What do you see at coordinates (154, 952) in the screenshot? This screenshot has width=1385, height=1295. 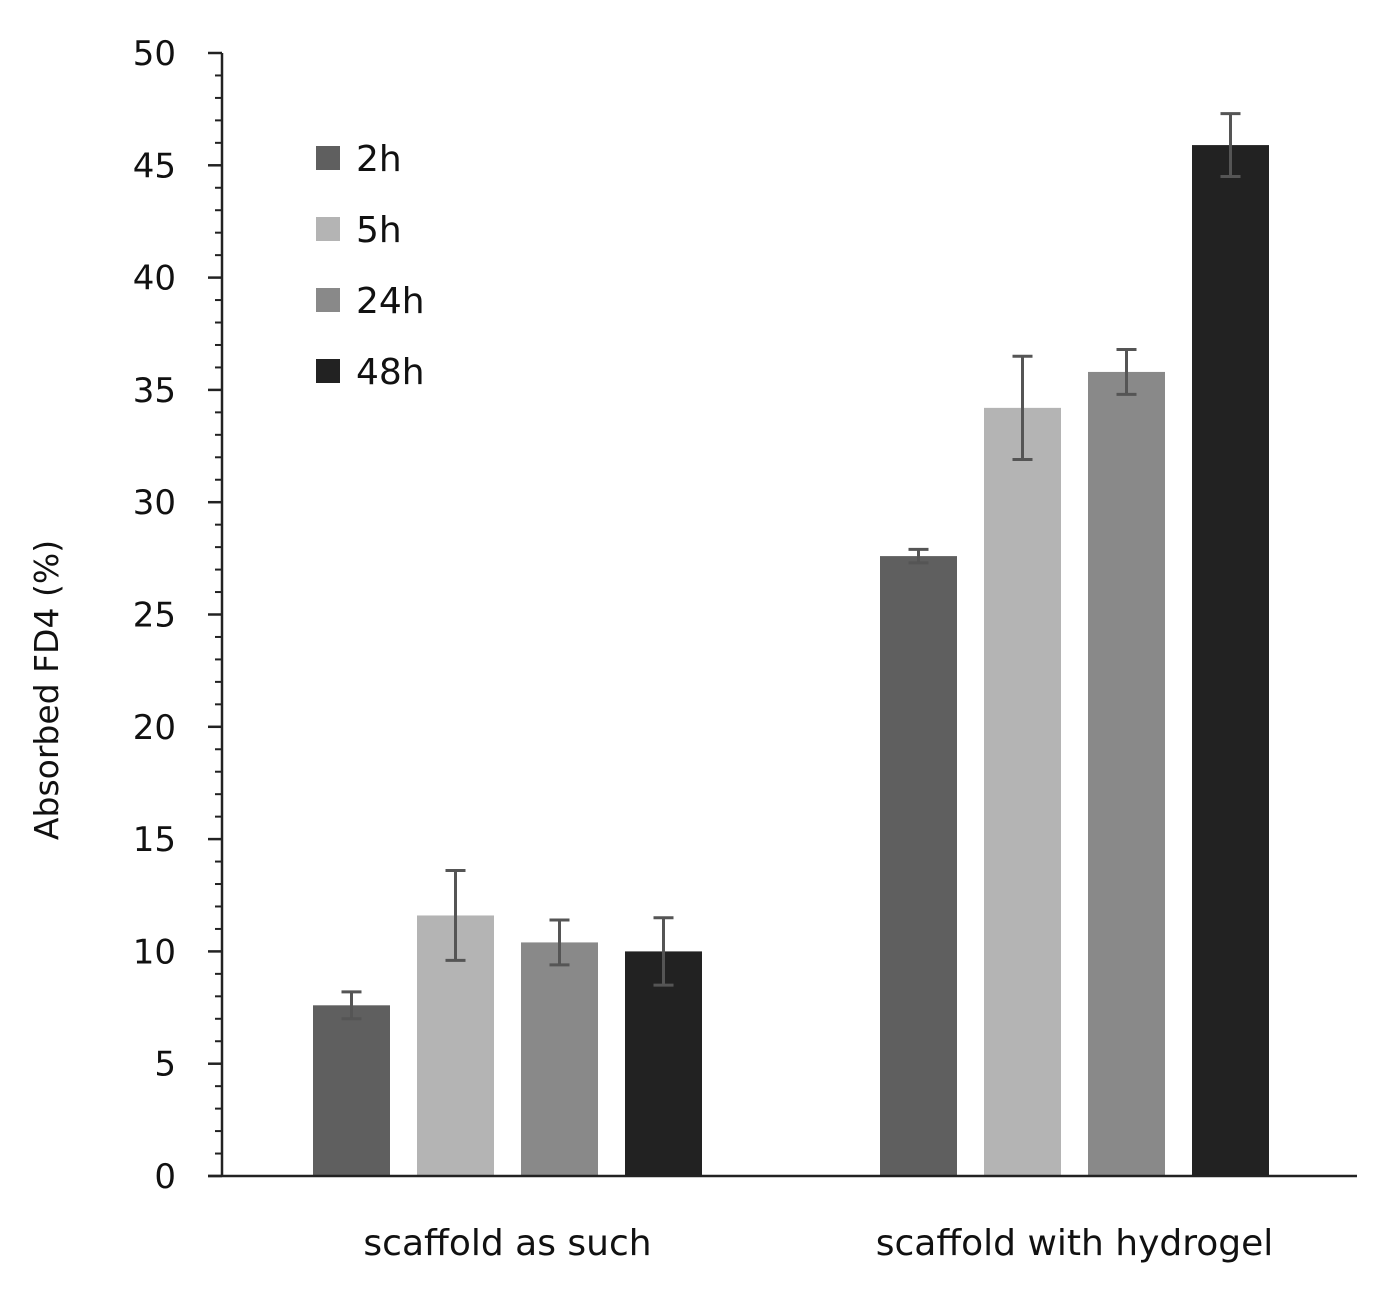 I see `y-tick-label: 10` at bounding box center [154, 952].